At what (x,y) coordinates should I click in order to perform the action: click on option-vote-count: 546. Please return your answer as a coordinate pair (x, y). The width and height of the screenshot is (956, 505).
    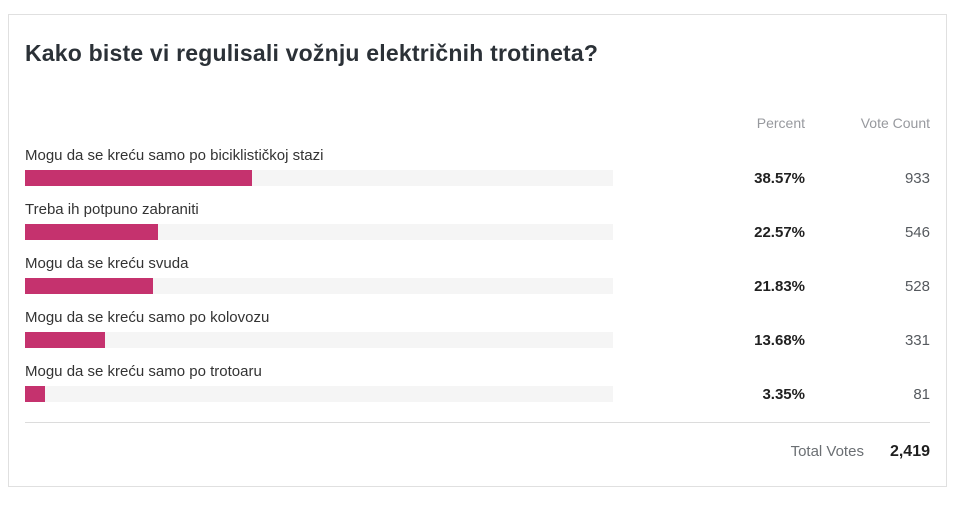
    Looking at the image, I should click on (917, 232).